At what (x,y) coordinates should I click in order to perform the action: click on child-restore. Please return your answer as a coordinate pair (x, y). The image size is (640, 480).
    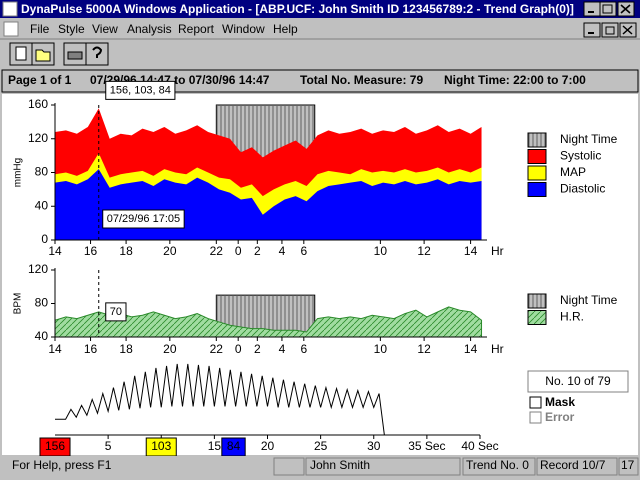
    Looking at the image, I should click on (610, 30).